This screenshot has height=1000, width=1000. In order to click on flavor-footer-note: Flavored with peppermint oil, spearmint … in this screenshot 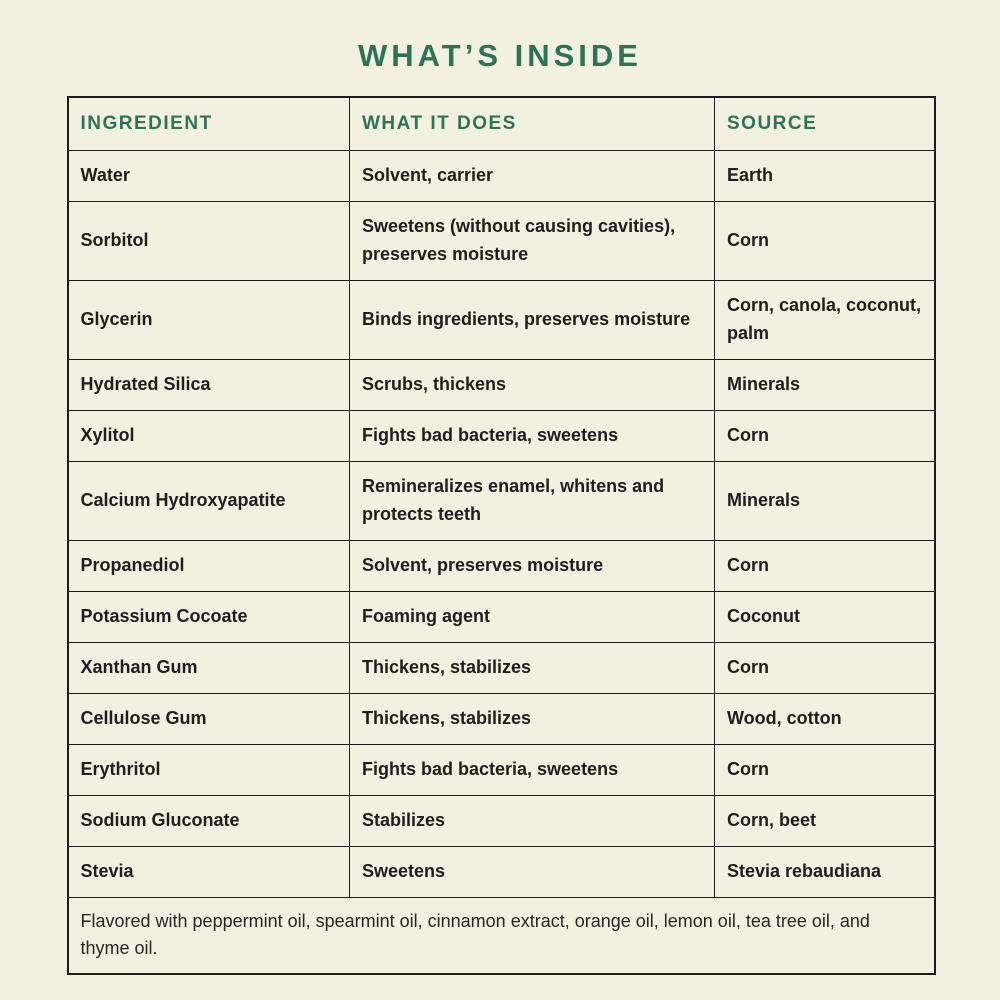, I will do `click(501, 935)`.